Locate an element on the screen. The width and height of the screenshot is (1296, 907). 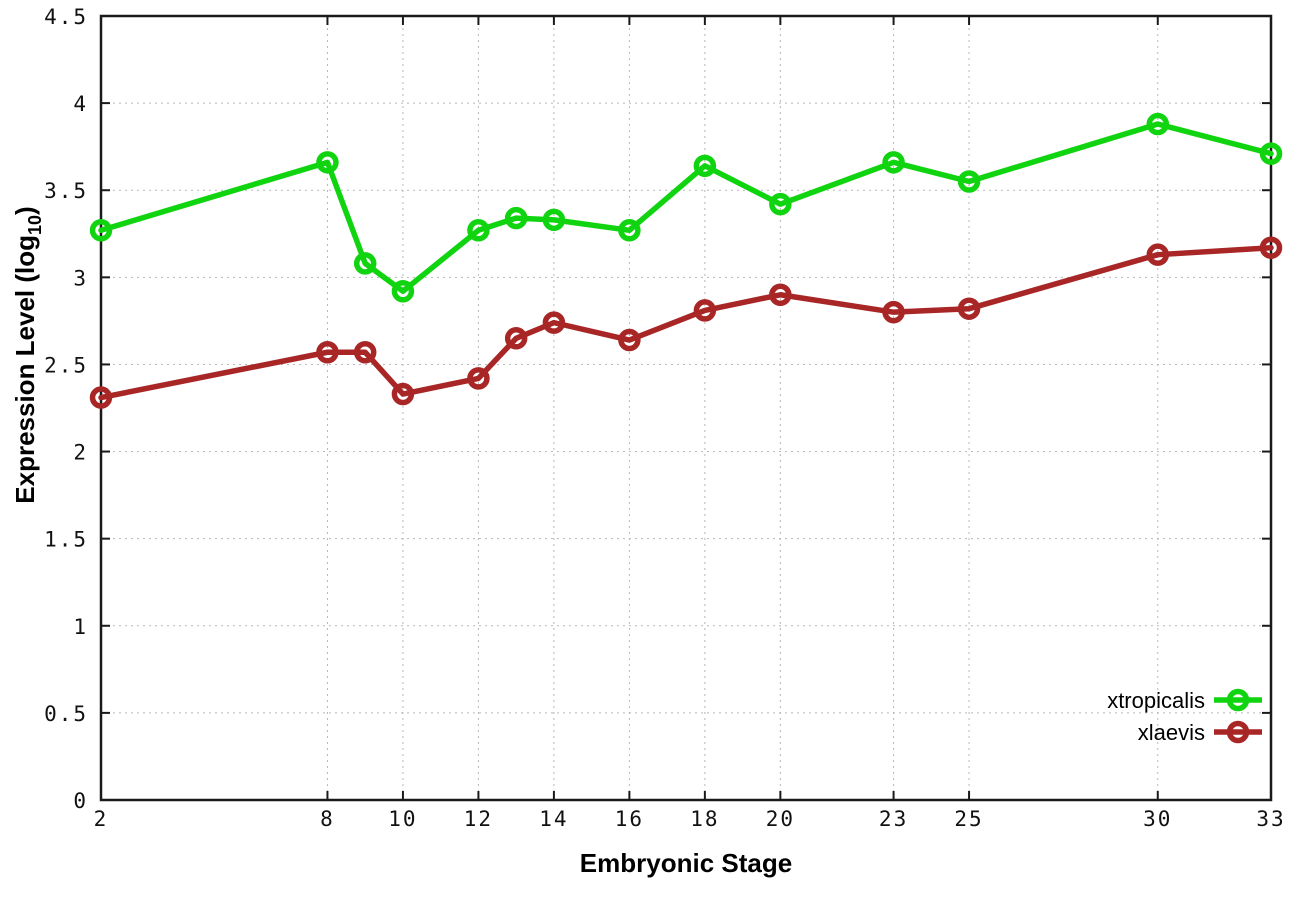
x-tick-label: 25 is located at coordinates (968, 819).